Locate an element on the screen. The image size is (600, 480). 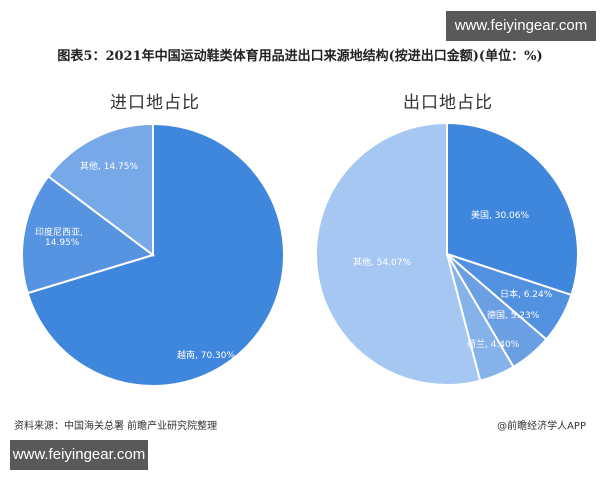
brand-credit: @前瞻经济学人APP is located at coordinates (541, 426).